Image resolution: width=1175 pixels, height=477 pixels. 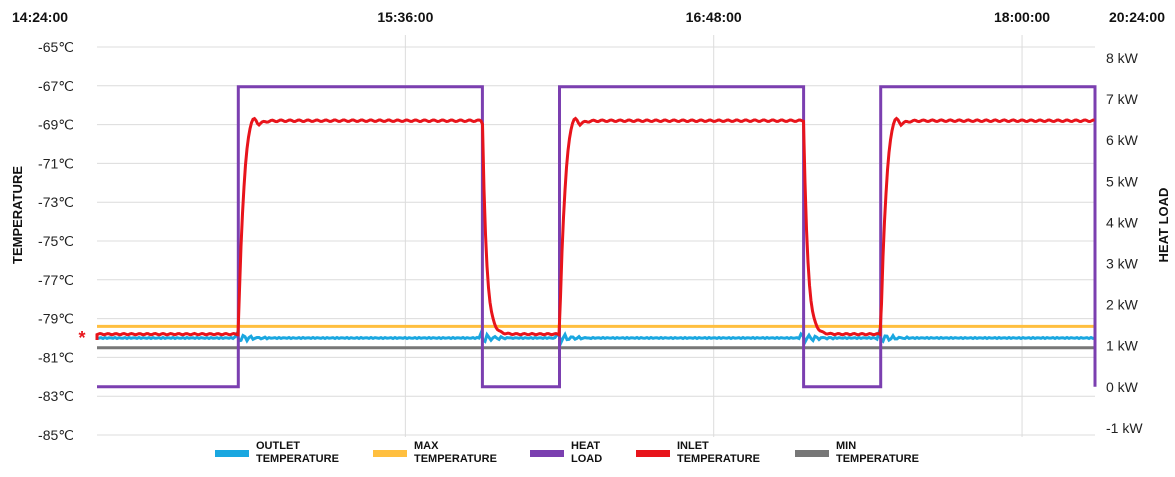 I want to click on legend-item: OUTLET TEMPERATURE, so click(x=277, y=453).